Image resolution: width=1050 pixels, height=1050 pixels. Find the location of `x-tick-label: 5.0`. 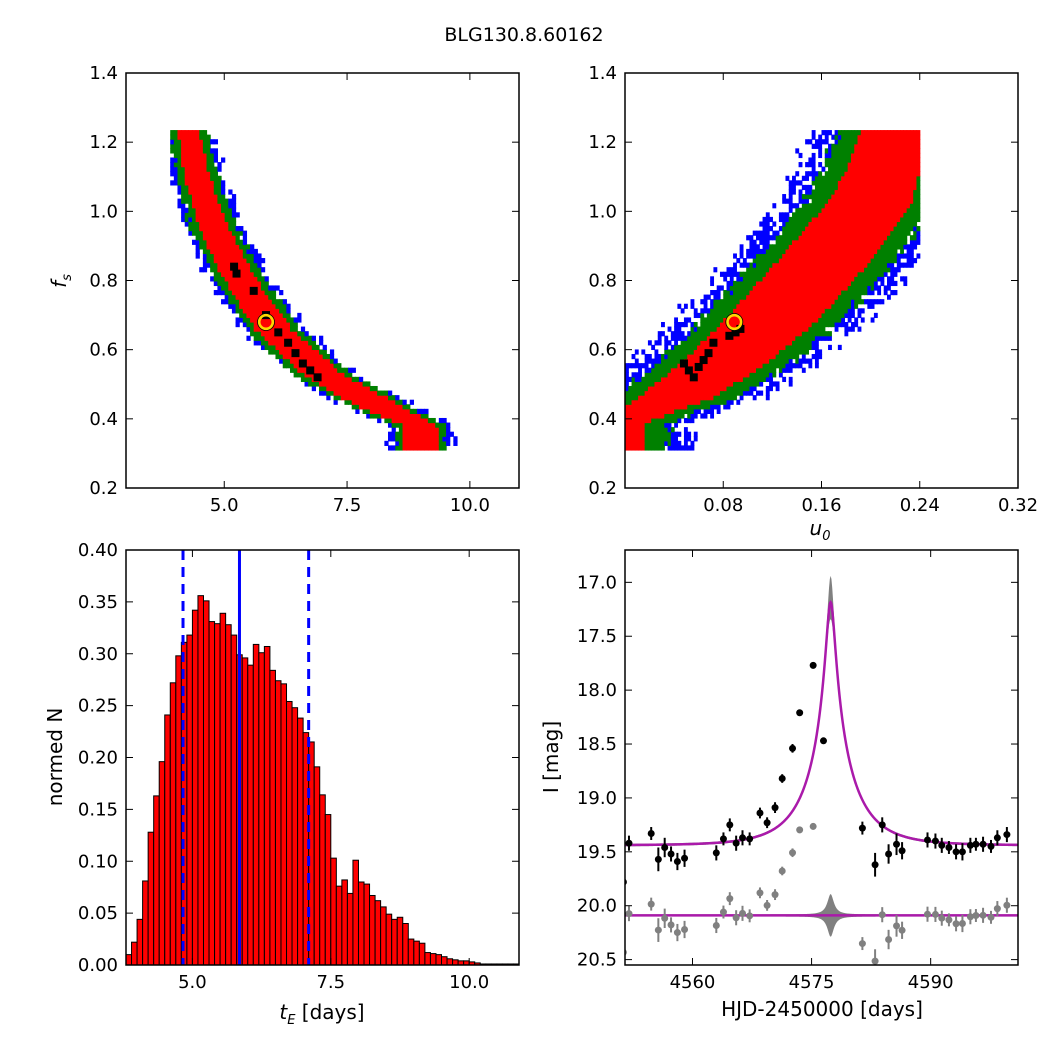

x-tick-label: 5.0 is located at coordinates (224, 505).